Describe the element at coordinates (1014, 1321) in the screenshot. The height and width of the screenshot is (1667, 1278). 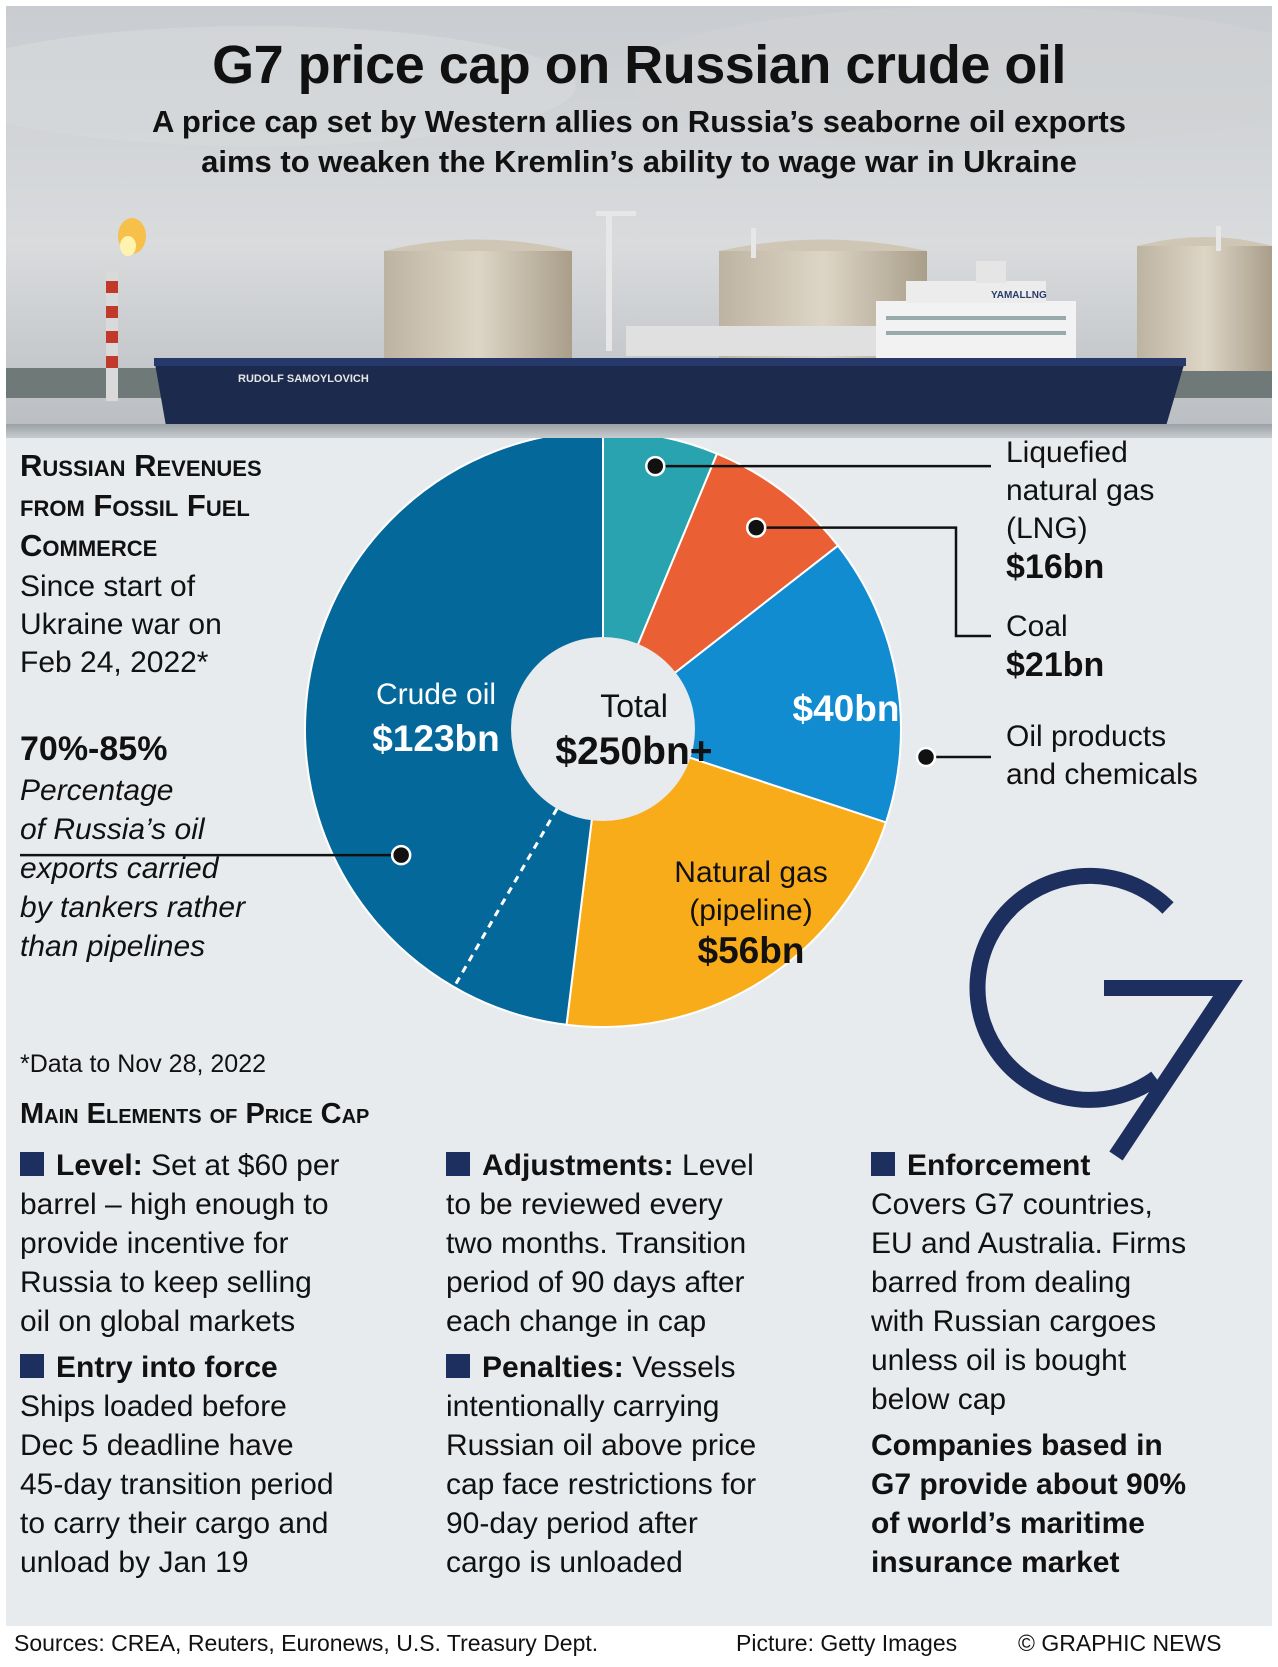
I see `enforcement-text: with Russian cargoes` at that location.